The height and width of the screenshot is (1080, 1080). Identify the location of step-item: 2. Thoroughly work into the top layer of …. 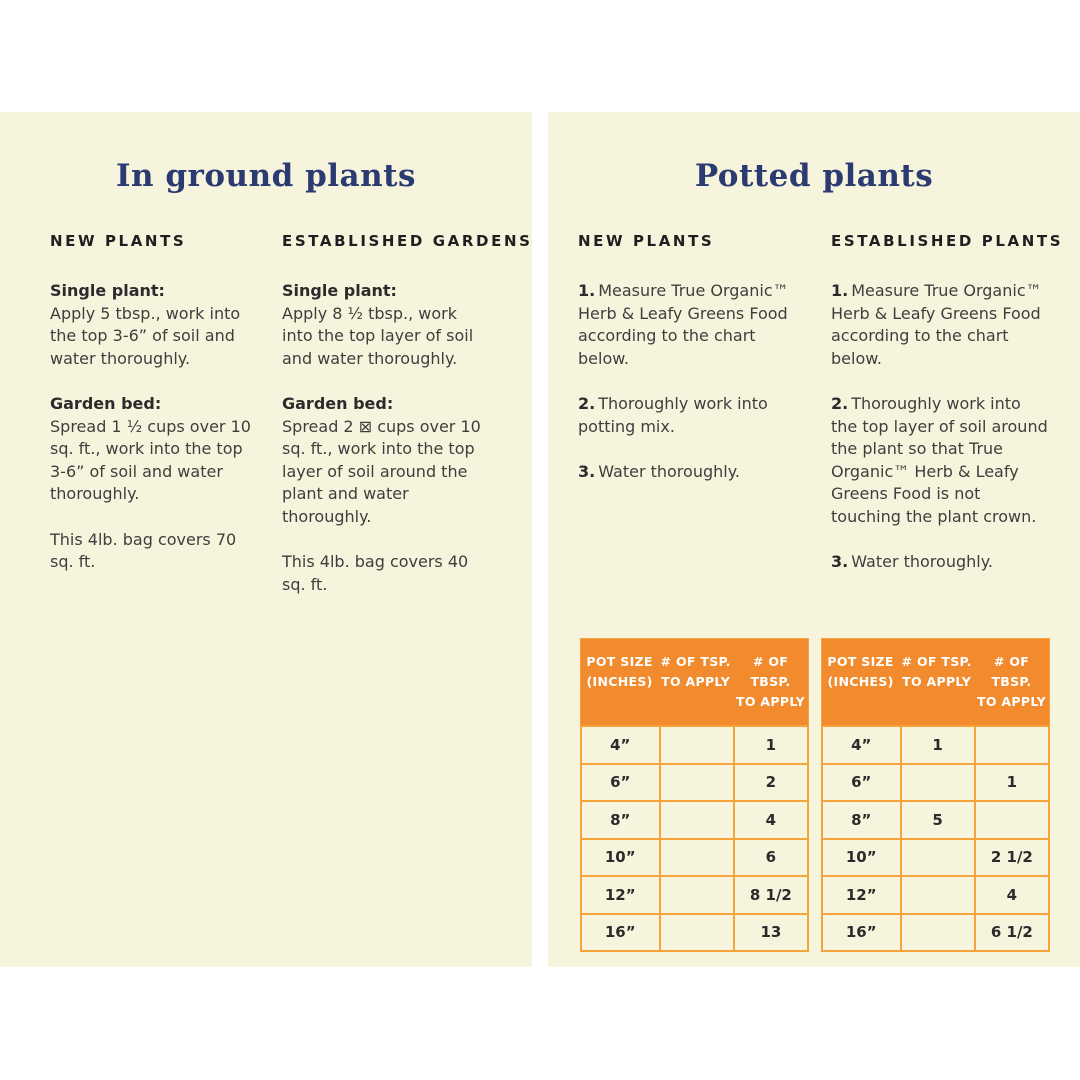
(939, 460).